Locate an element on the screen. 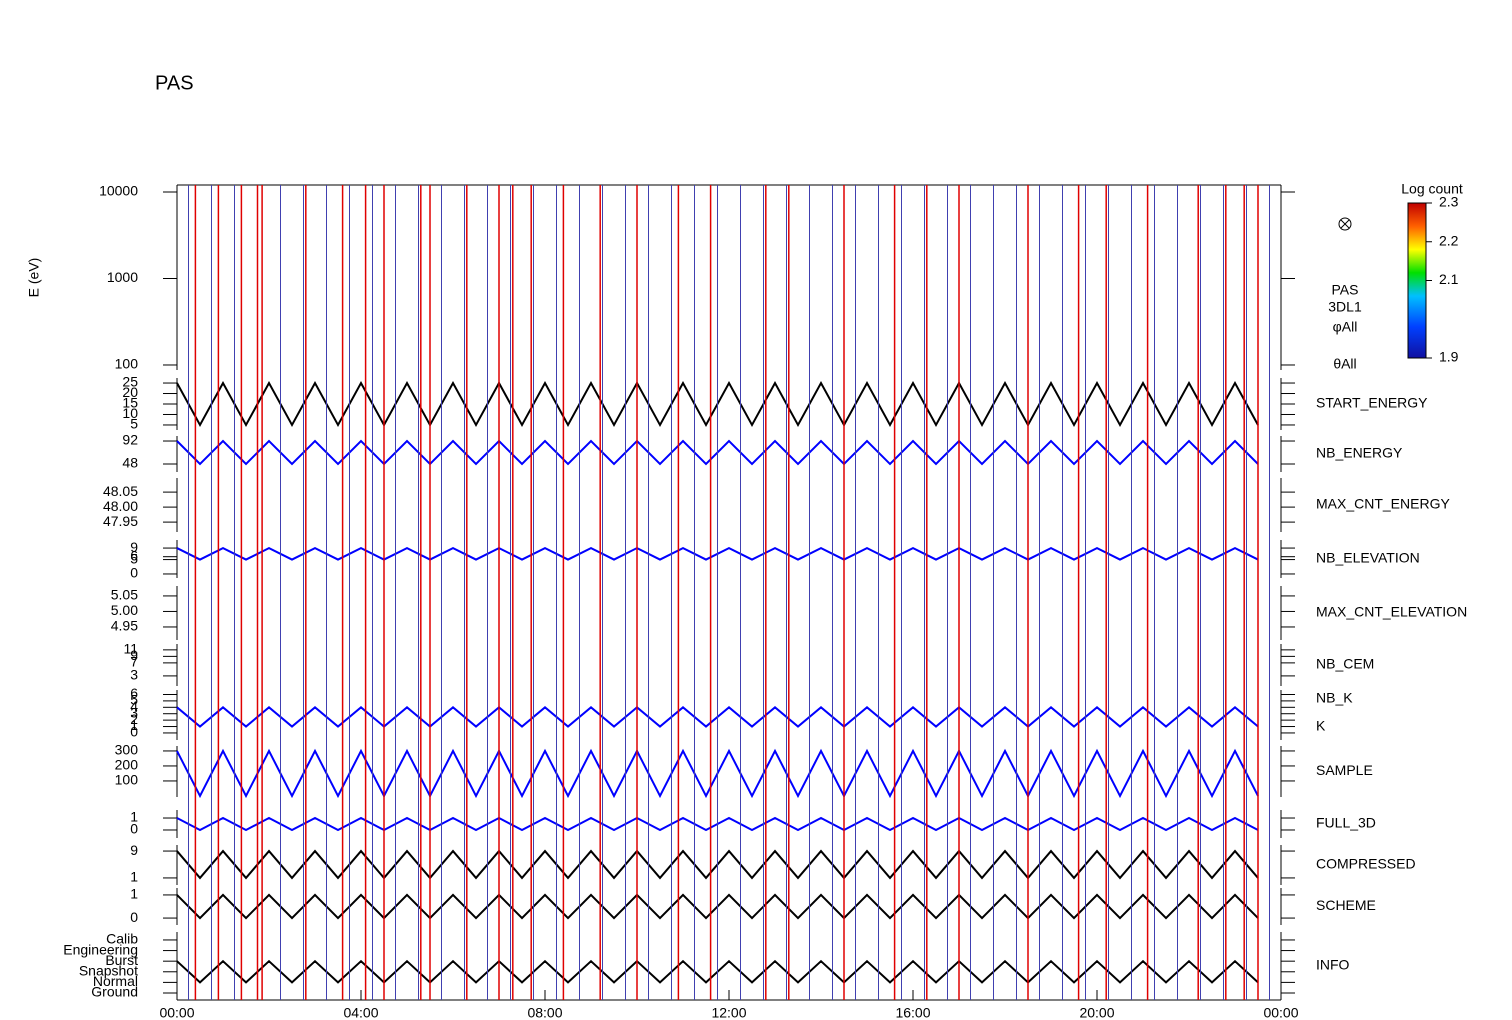 The image size is (1512, 1020). colorbar is located at coordinates (1417, 280).